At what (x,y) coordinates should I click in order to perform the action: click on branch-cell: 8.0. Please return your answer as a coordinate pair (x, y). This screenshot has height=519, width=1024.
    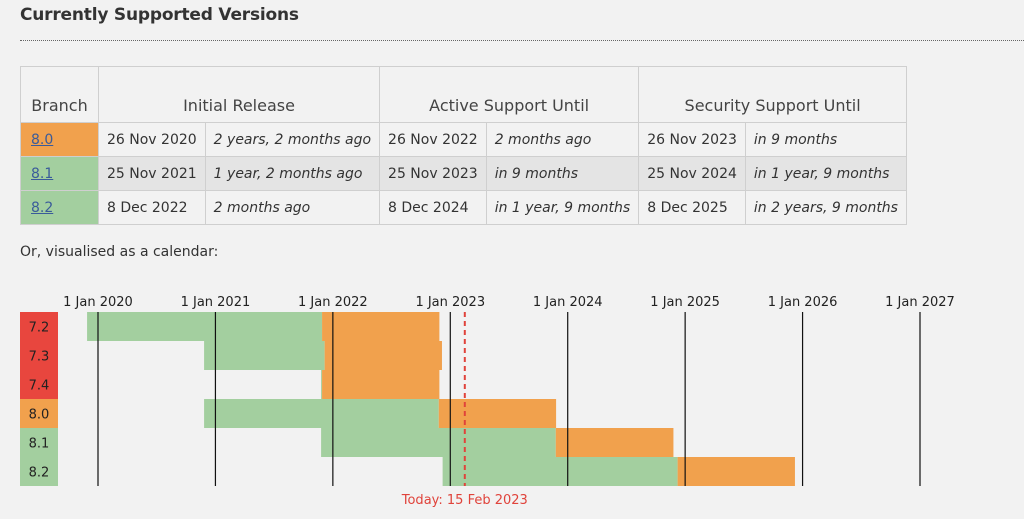
    Looking at the image, I should click on (59, 139).